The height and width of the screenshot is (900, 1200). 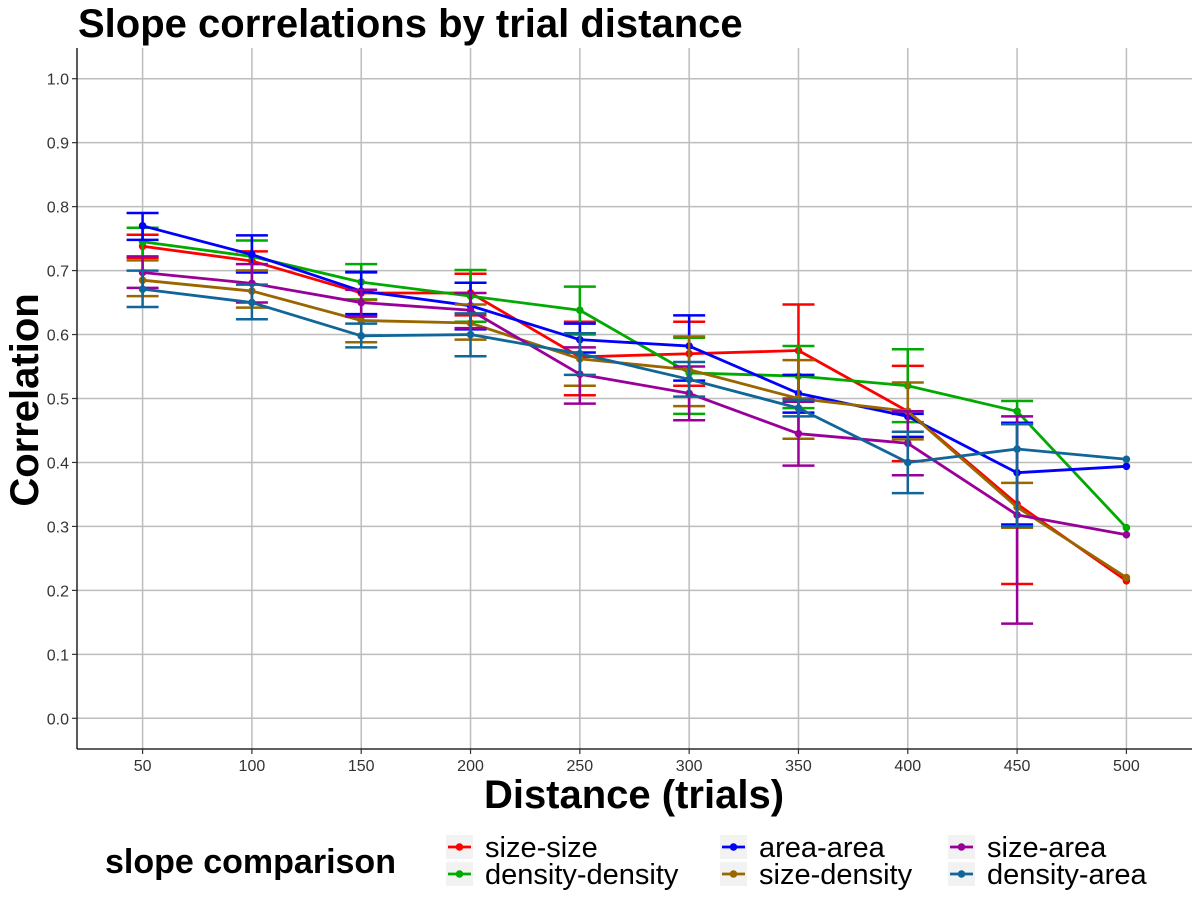 I want to click on y-axis-title: Correlation, so click(x=25, y=399).